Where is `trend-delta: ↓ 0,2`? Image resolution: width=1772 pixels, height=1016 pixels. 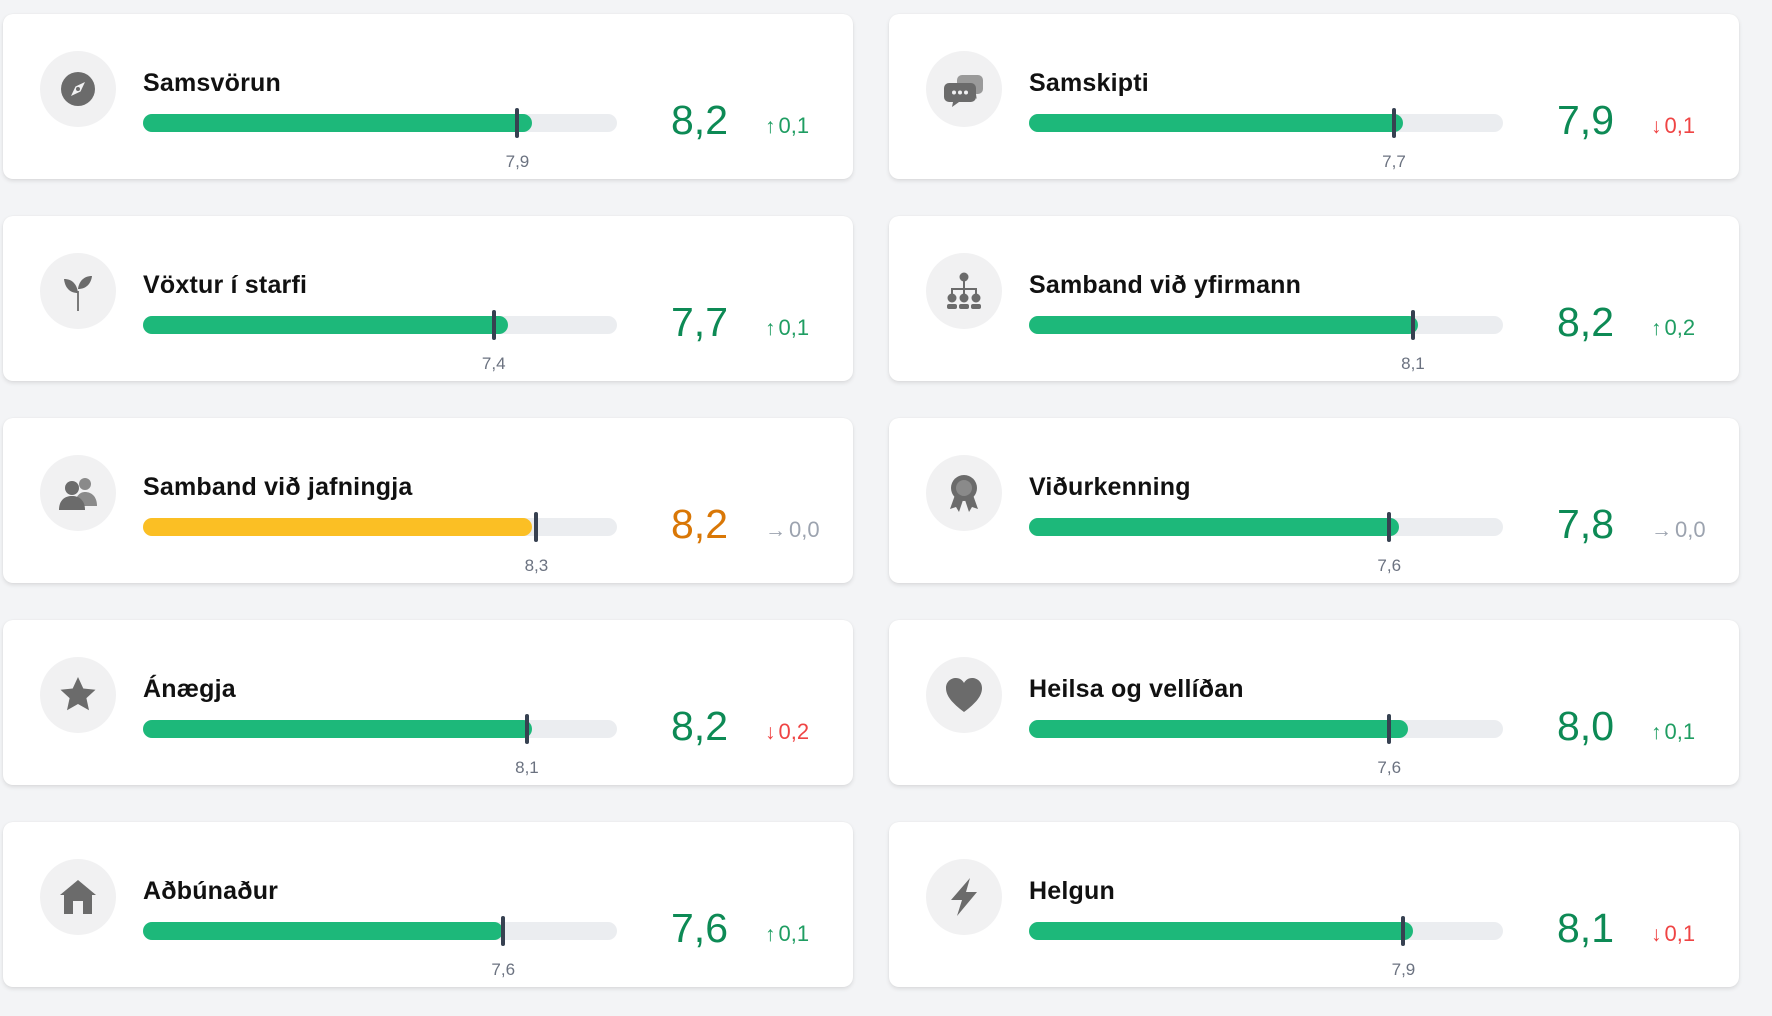 trend-delta: ↓ 0,2 is located at coordinates (787, 731).